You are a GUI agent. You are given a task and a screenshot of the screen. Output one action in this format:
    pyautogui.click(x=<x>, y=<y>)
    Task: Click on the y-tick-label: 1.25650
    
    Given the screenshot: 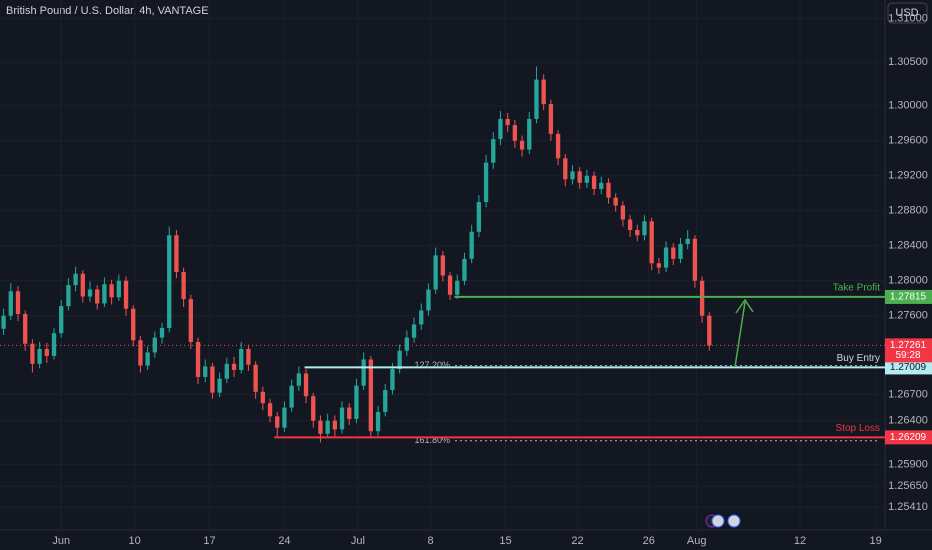 What is the action you would take?
    pyautogui.click(x=908, y=486)
    